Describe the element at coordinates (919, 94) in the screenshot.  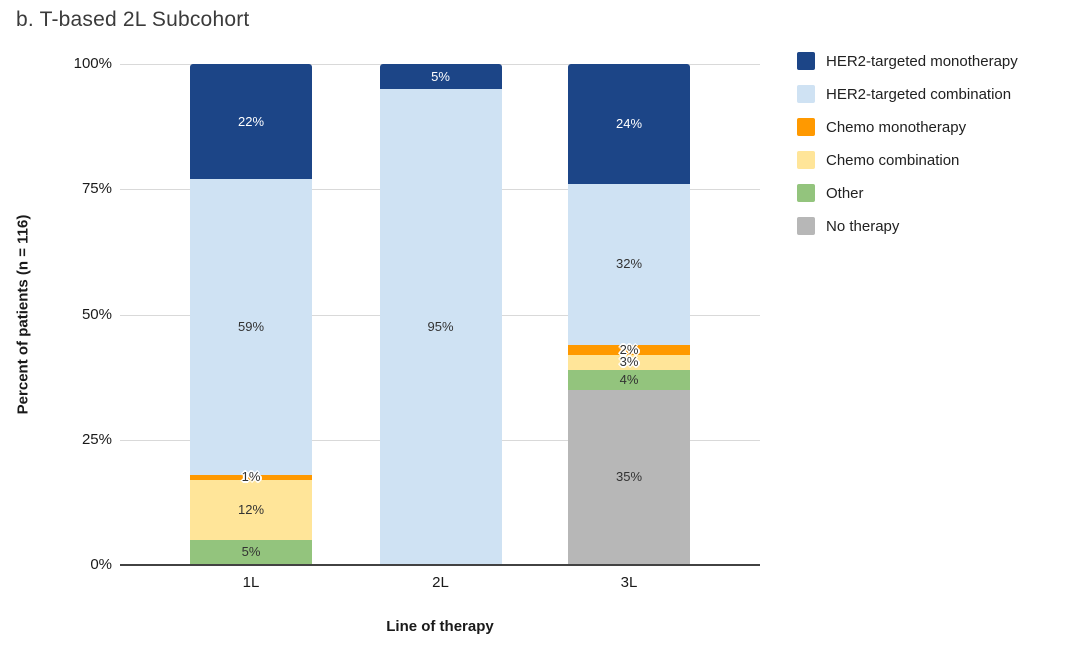
I see `legend-label: HER2-targeted combination` at that location.